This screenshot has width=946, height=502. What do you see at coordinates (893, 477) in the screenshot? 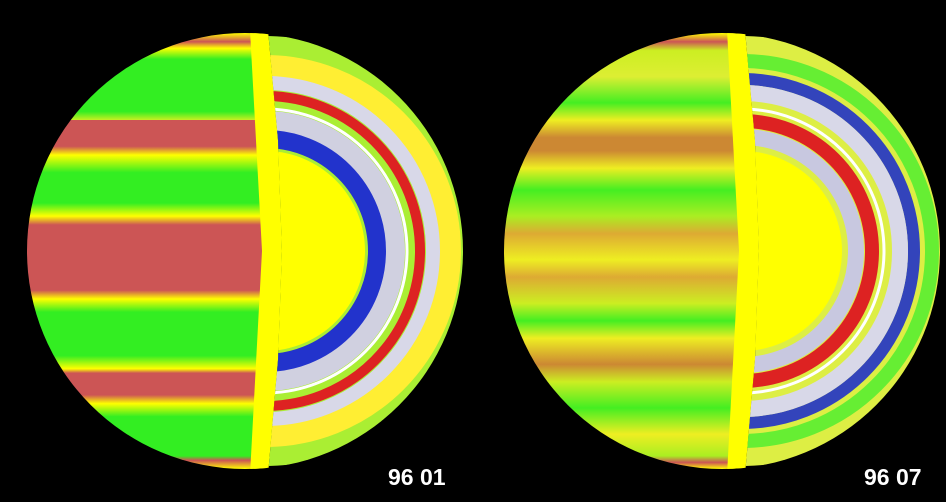
I see `date-label: 96 07` at bounding box center [893, 477].